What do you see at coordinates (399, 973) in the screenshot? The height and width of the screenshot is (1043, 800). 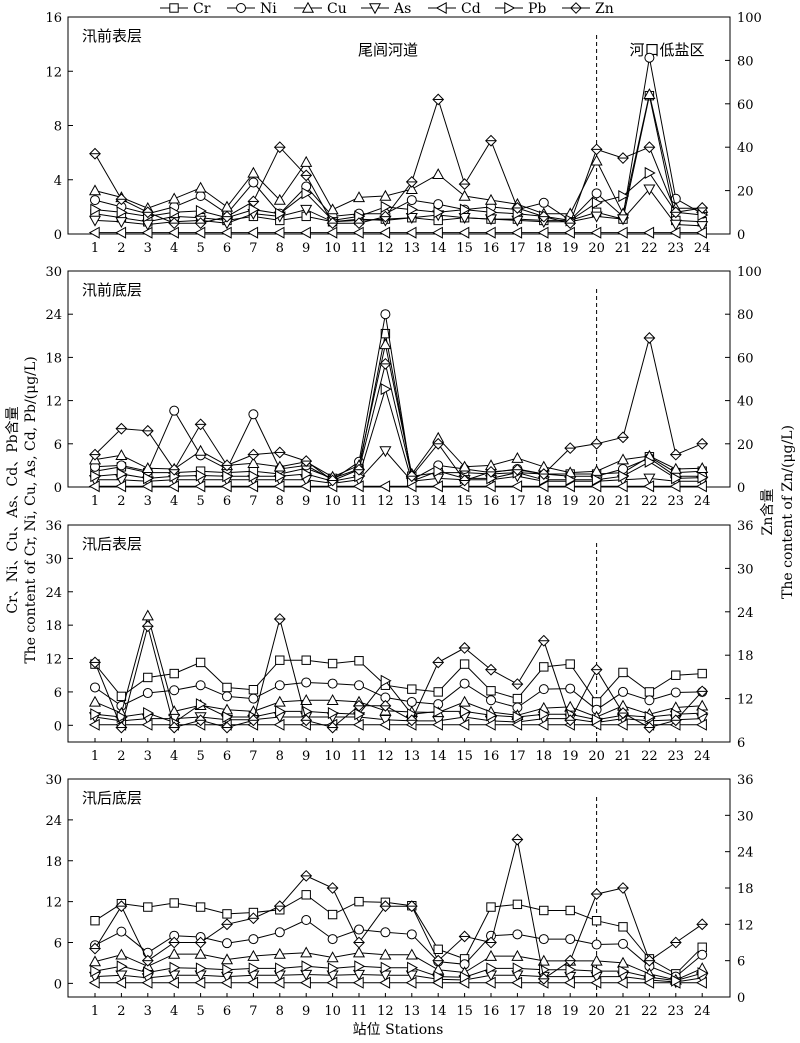 I see `series-pb` at bounding box center [399, 973].